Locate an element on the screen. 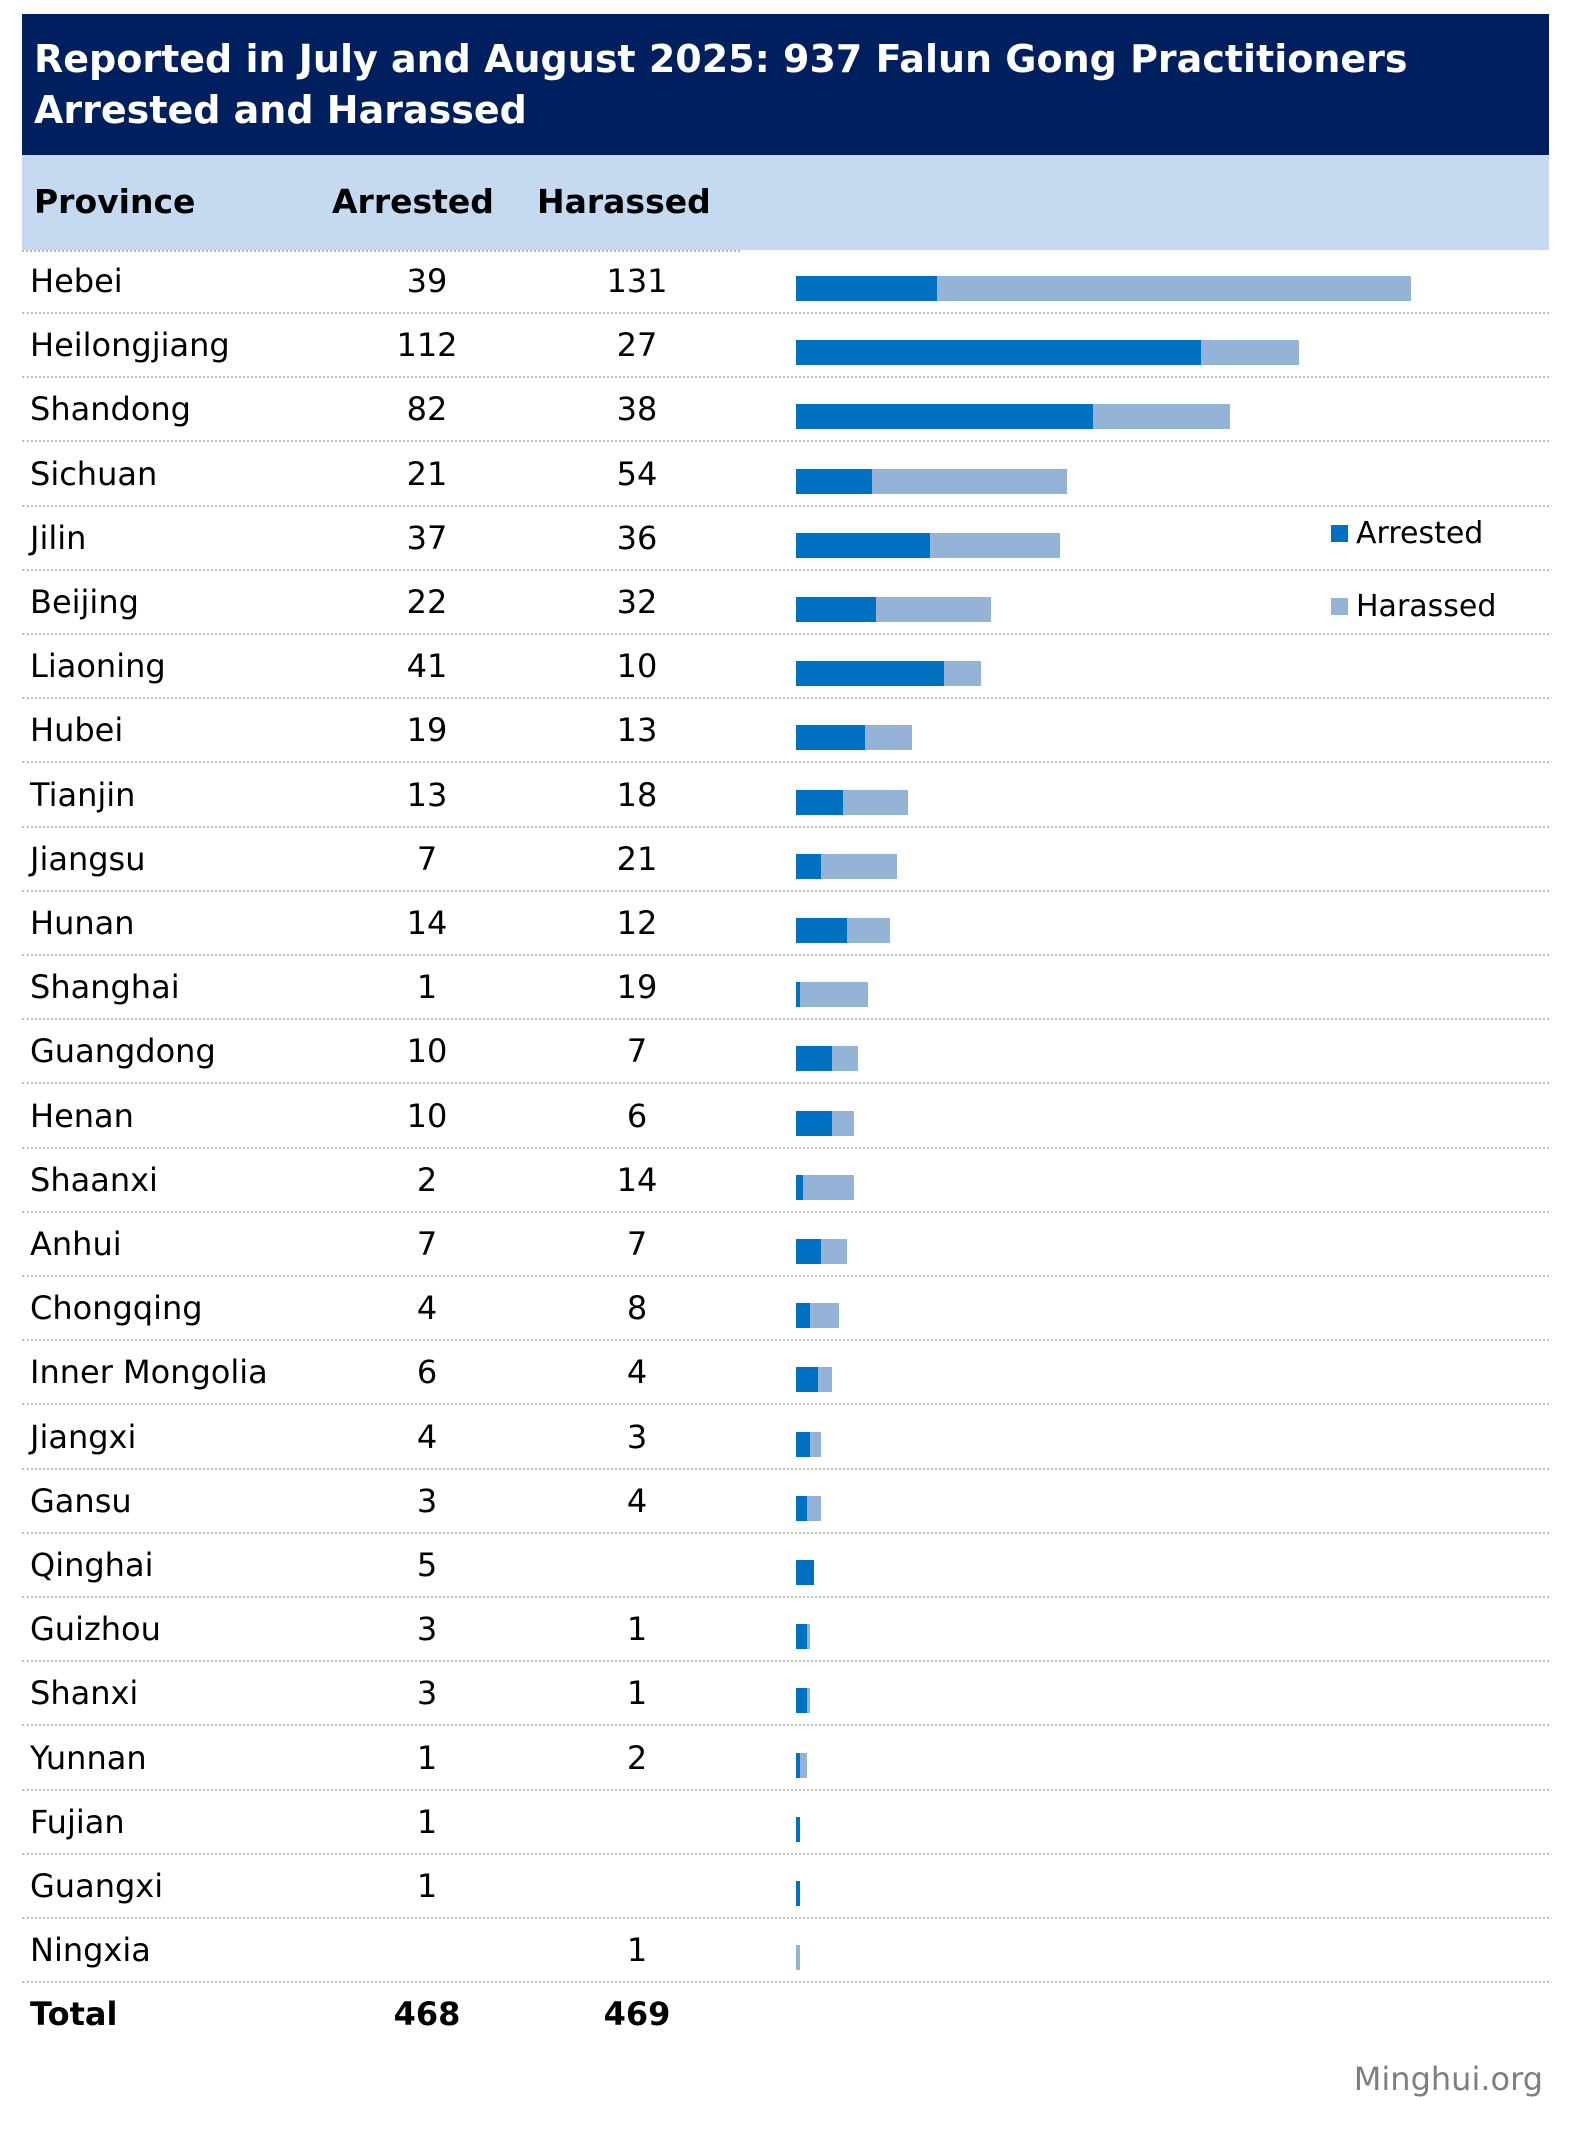  header-province: Province is located at coordinates (115, 201).